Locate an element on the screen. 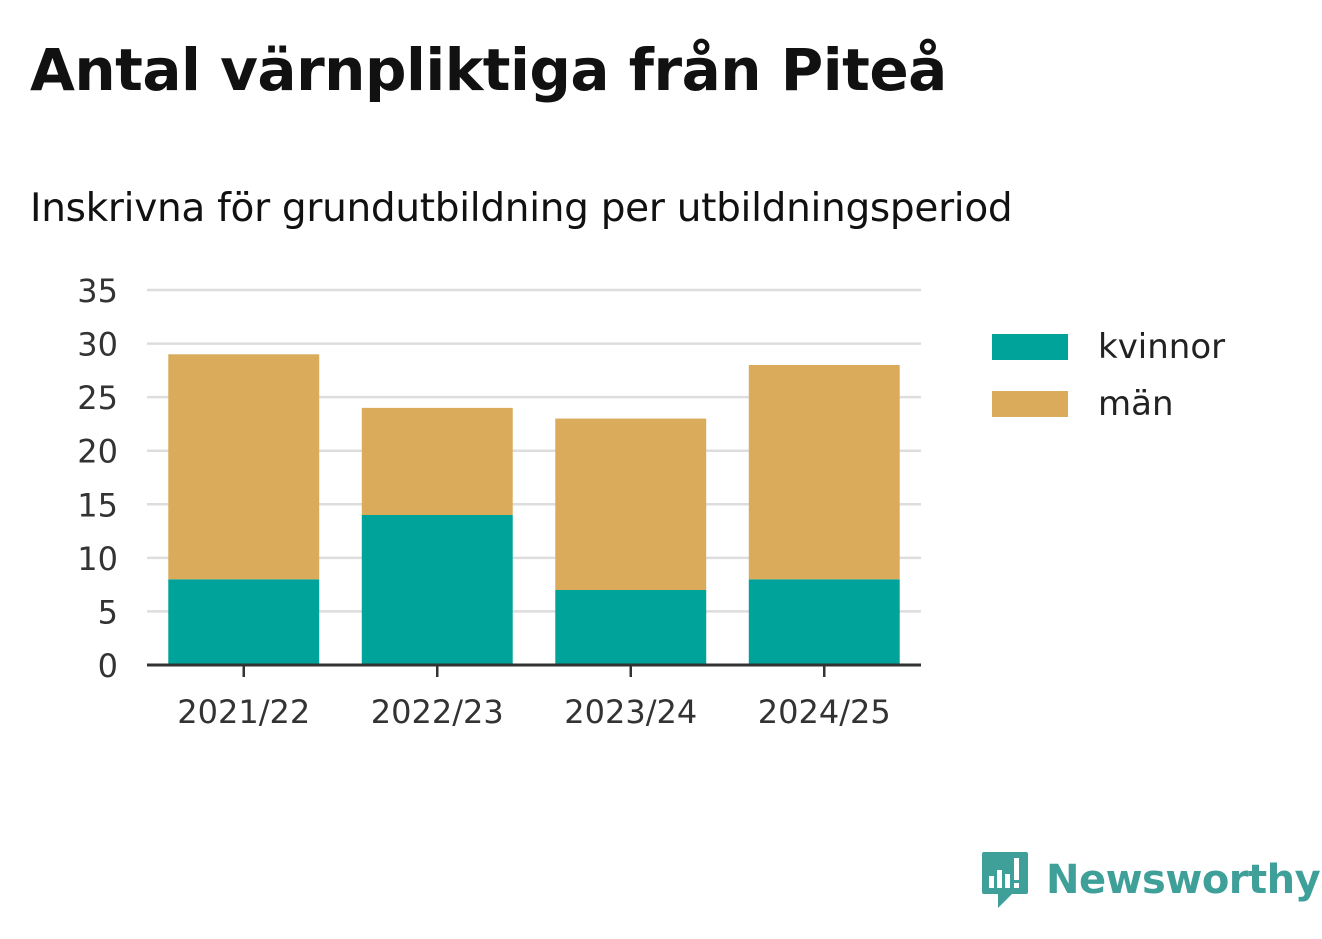 The image size is (1322, 939). legend-swatch-kvinnor is located at coordinates (1030, 347).